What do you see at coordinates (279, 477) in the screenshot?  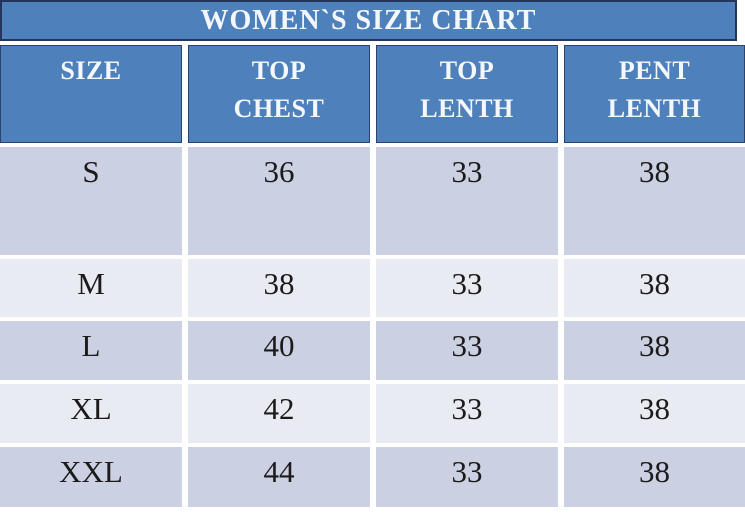 I see `cell-top-chest: 44` at bounding box center [279, 477].